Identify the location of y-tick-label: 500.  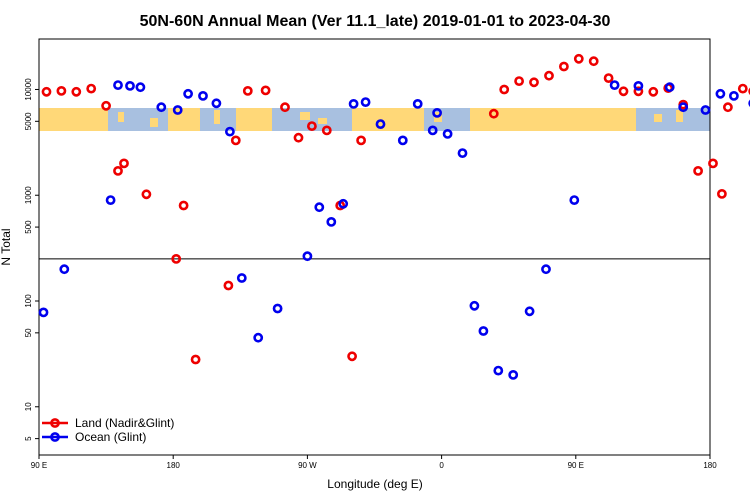
(28, 227).